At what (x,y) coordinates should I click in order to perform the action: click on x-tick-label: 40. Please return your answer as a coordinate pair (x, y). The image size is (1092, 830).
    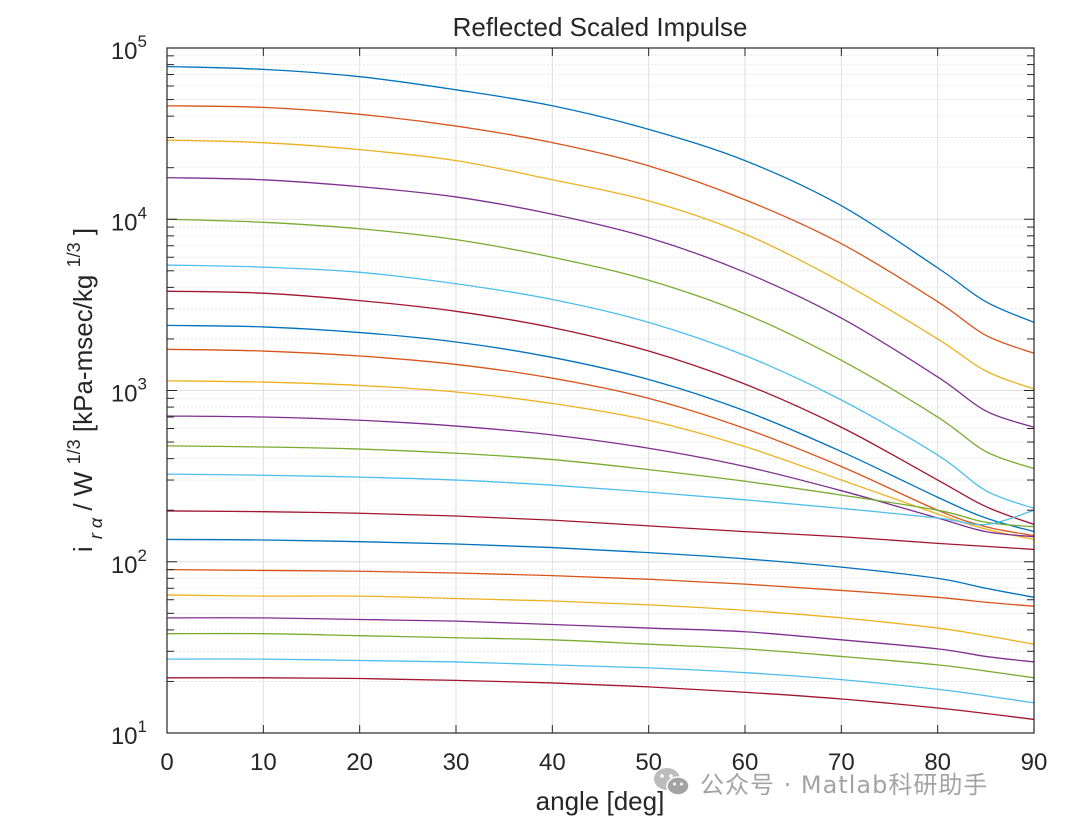
    Looking at the image, I should click on (552, 762).